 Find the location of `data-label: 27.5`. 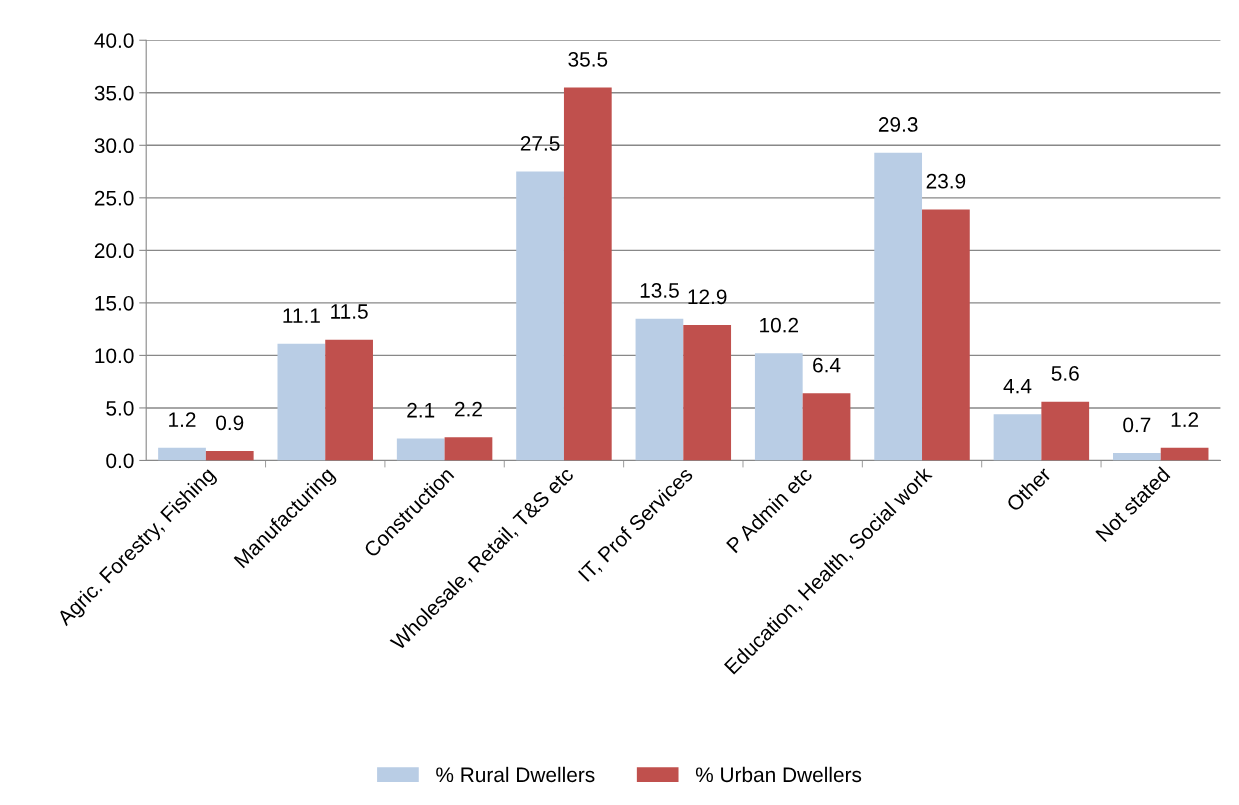

data-label: 27.5 is located at coordinates (540, 143).